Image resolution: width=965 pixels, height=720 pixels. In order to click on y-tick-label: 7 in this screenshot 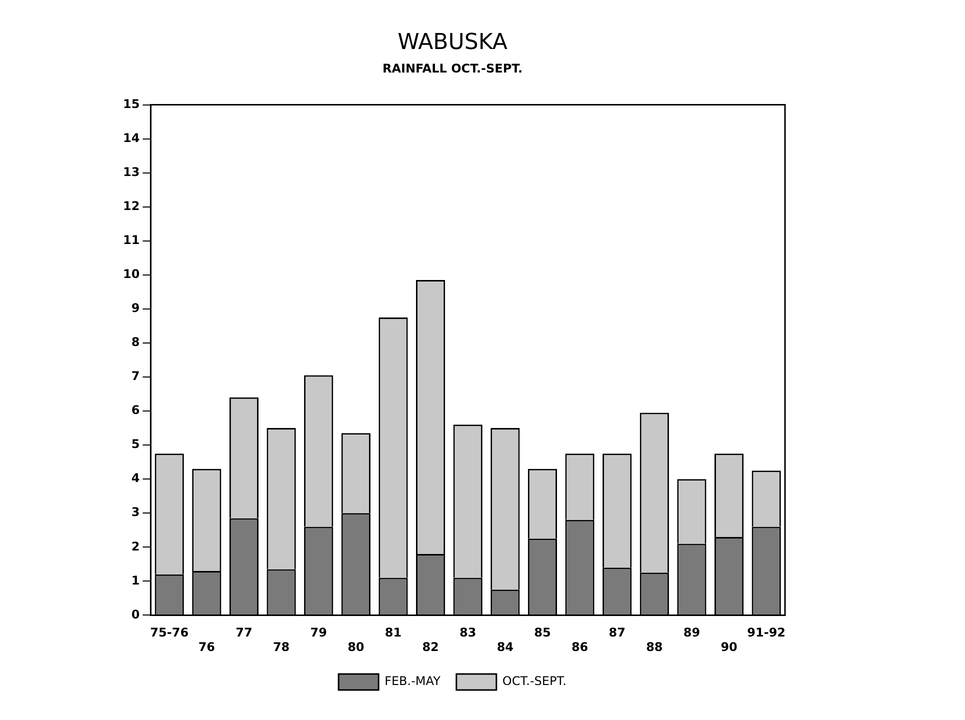, I will do `click(135, 376)`.